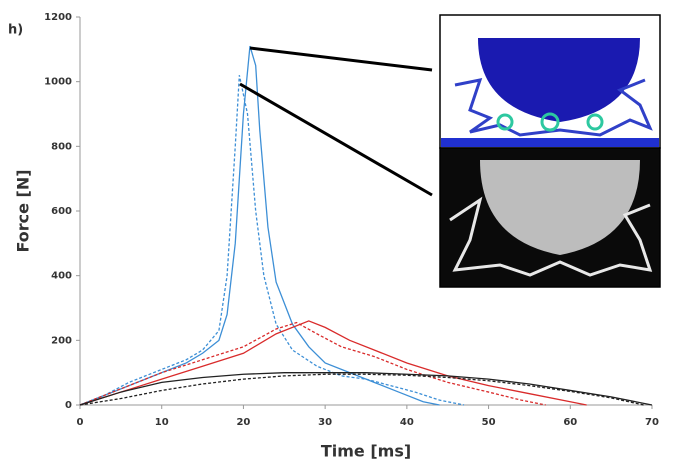  I want to click on lattice-photo, so click(551, 236).